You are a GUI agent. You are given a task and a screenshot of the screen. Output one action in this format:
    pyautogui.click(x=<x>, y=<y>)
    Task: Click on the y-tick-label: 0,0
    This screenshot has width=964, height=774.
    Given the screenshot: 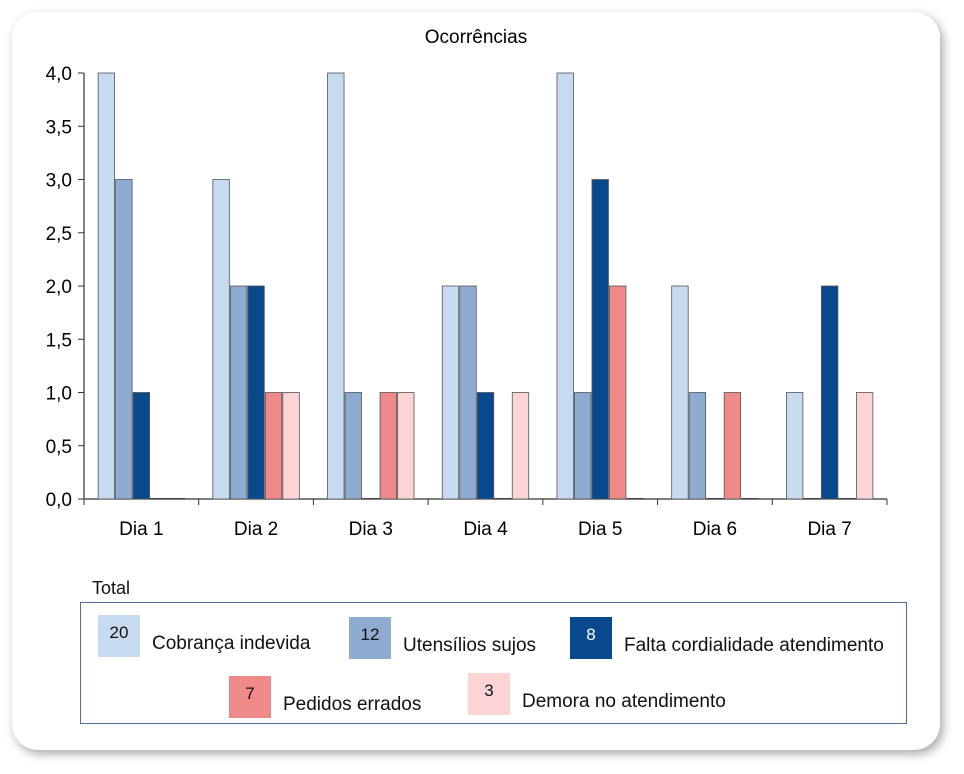 What is the action you would take?
    pyautogui.click(x=59, y=500)
    